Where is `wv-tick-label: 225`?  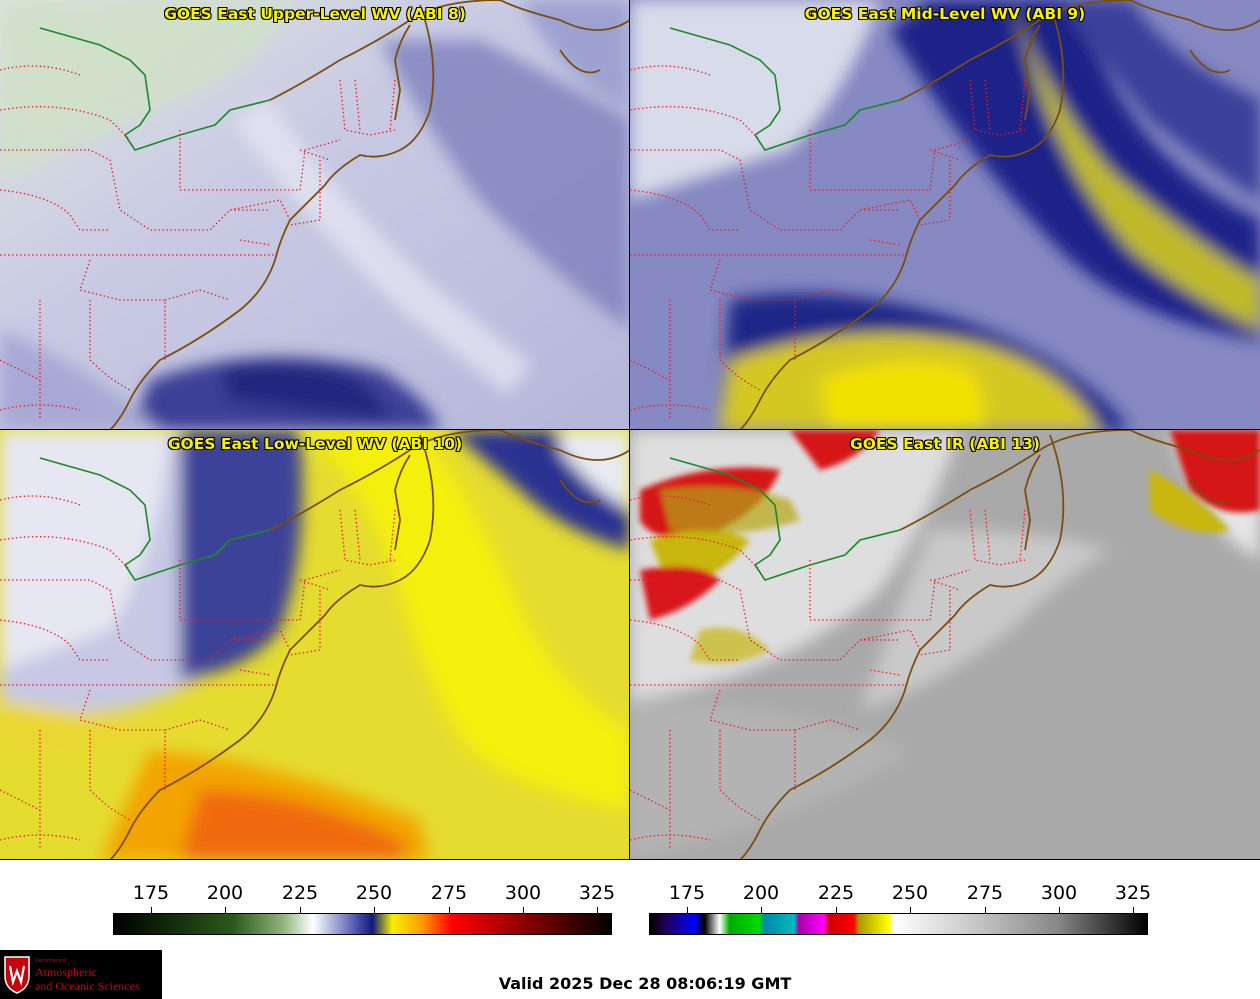 wv-tick-label: 225 is located at coordinates (300, 893).